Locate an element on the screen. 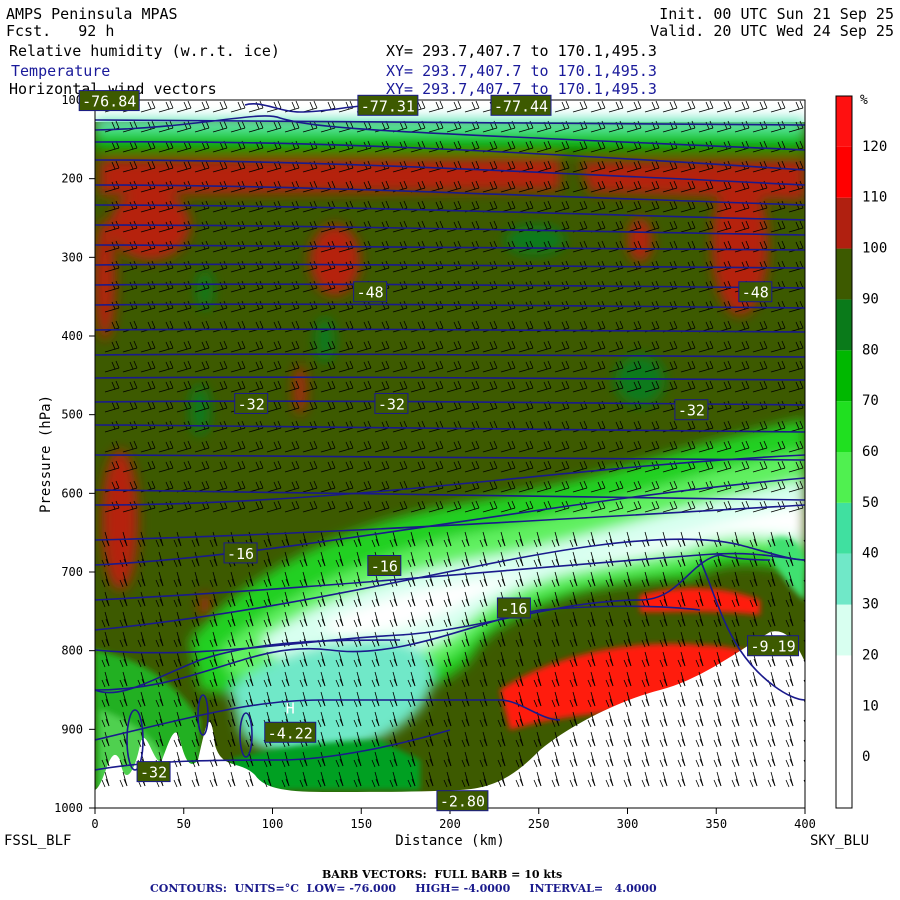  barb-note: BARB VECTORS: FULL BARB = 10 kts is located at coordinates (442, 874).